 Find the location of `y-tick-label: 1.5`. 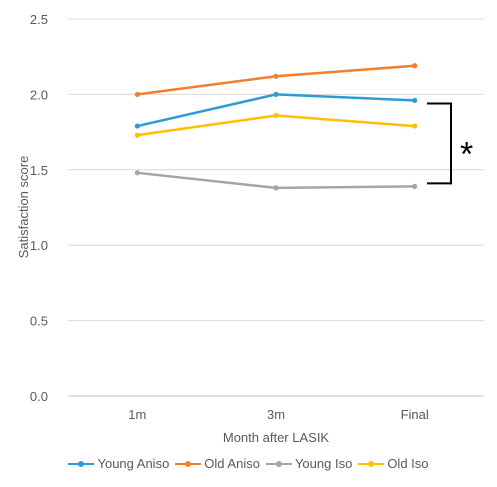

y-tick-label: 1.5 is located at coordinates (39, 170).